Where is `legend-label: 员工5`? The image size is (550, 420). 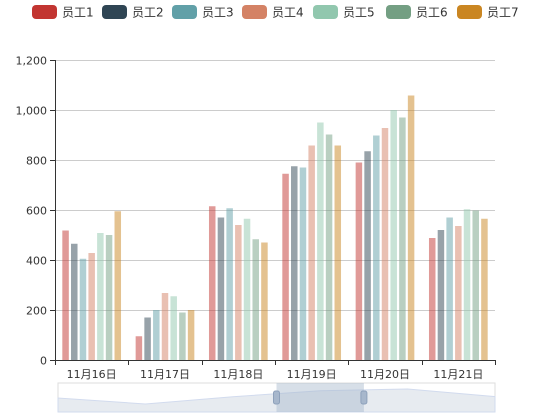
legend-label: 员工5 is located at coordinates (359, 13).